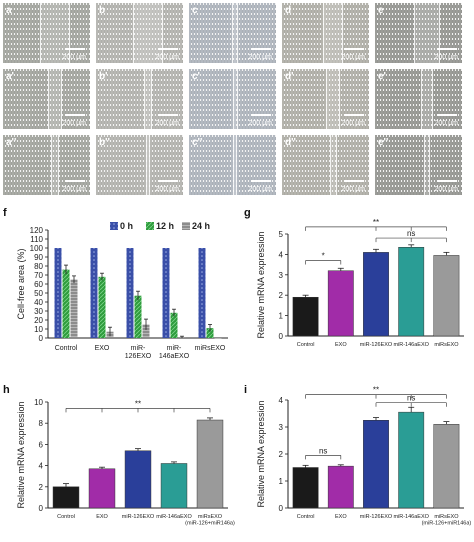 Image resolution: width=474 pixels, height=542 pixels. I want to click on panel-label-h: h, so click(6, 390).